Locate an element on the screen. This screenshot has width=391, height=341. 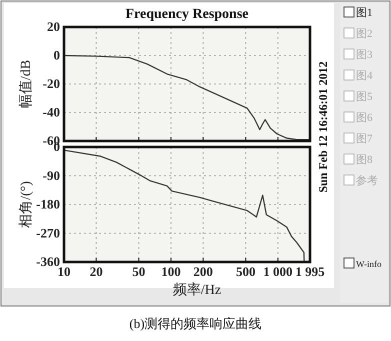
caption: 图1 is located at coordinates (364, 13).